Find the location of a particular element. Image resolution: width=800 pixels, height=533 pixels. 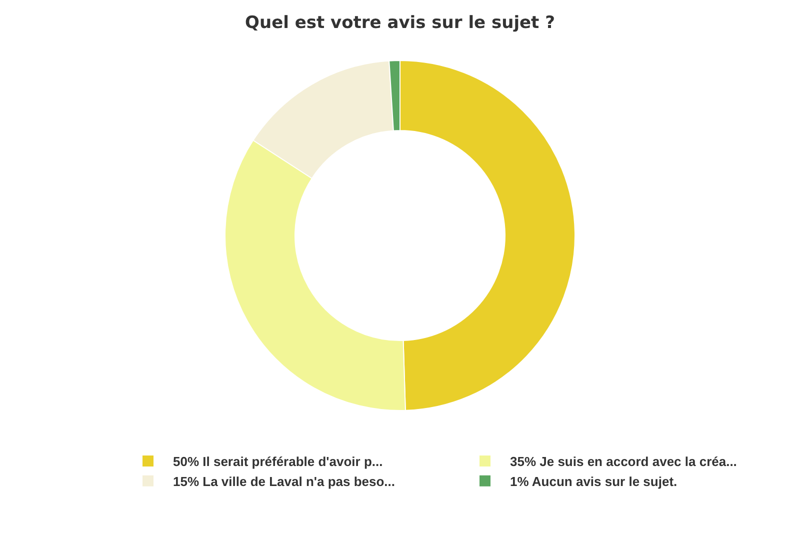

legend-label: 1% Aucun avis sur le sujet. is located at coordinates (594, 481).